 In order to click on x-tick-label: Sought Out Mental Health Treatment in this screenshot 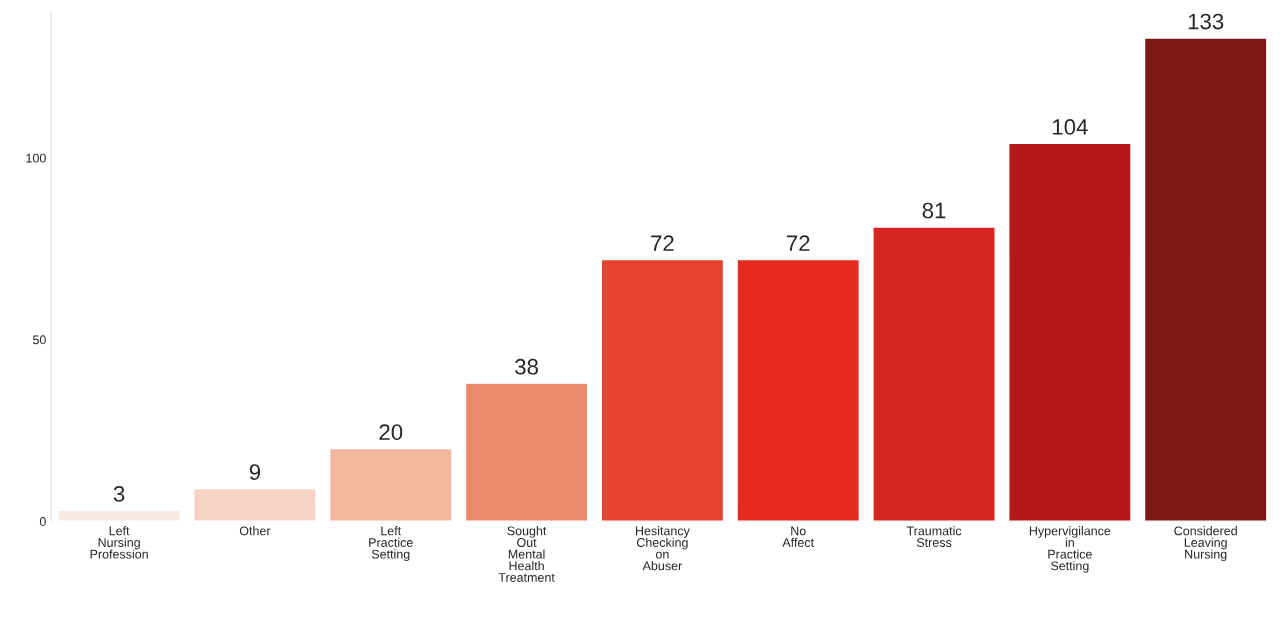, I will do `click(526, 554)`.